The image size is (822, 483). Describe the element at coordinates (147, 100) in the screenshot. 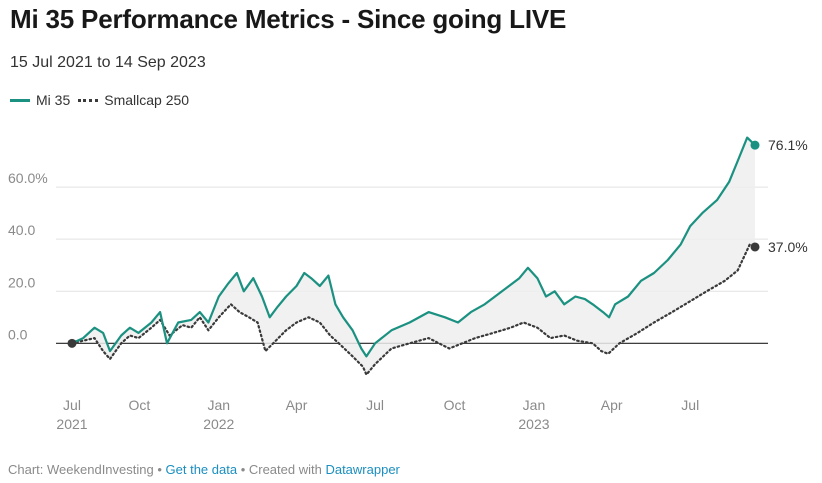

I see `legend-label-smallcap: Smallcap 250` at that location.